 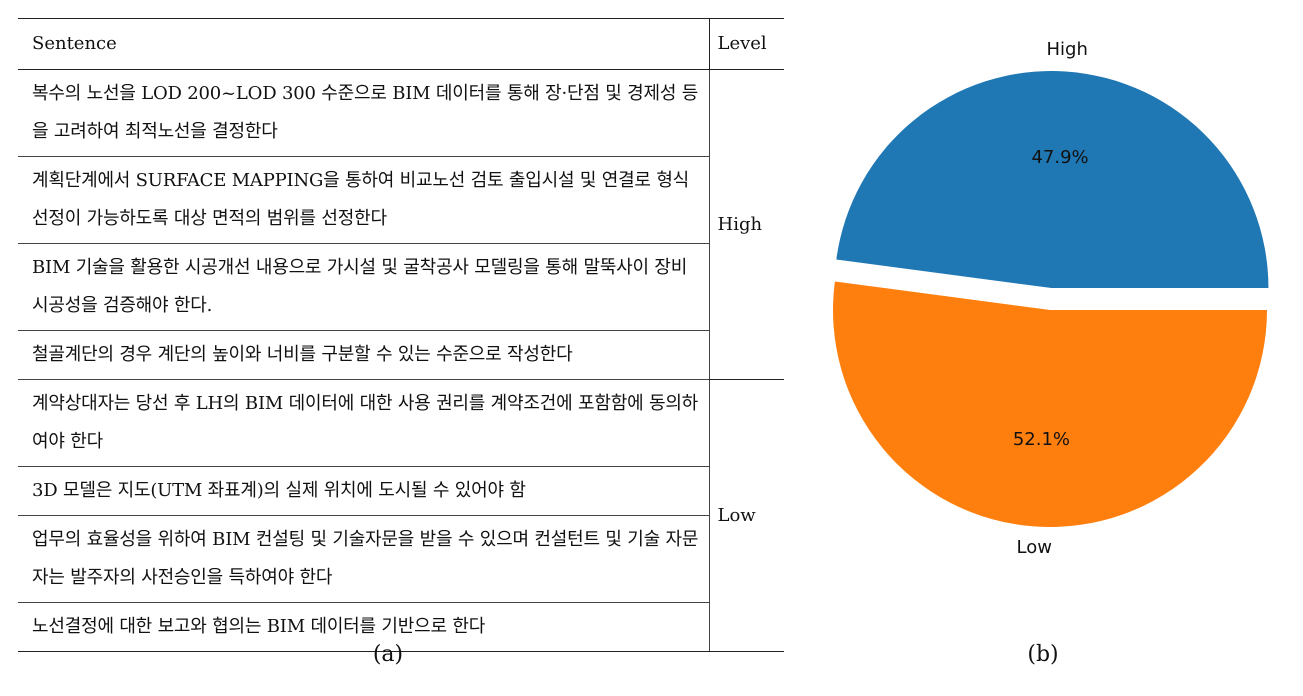 I want to click on pie-category-label: High, so click(x=1066, y=50).